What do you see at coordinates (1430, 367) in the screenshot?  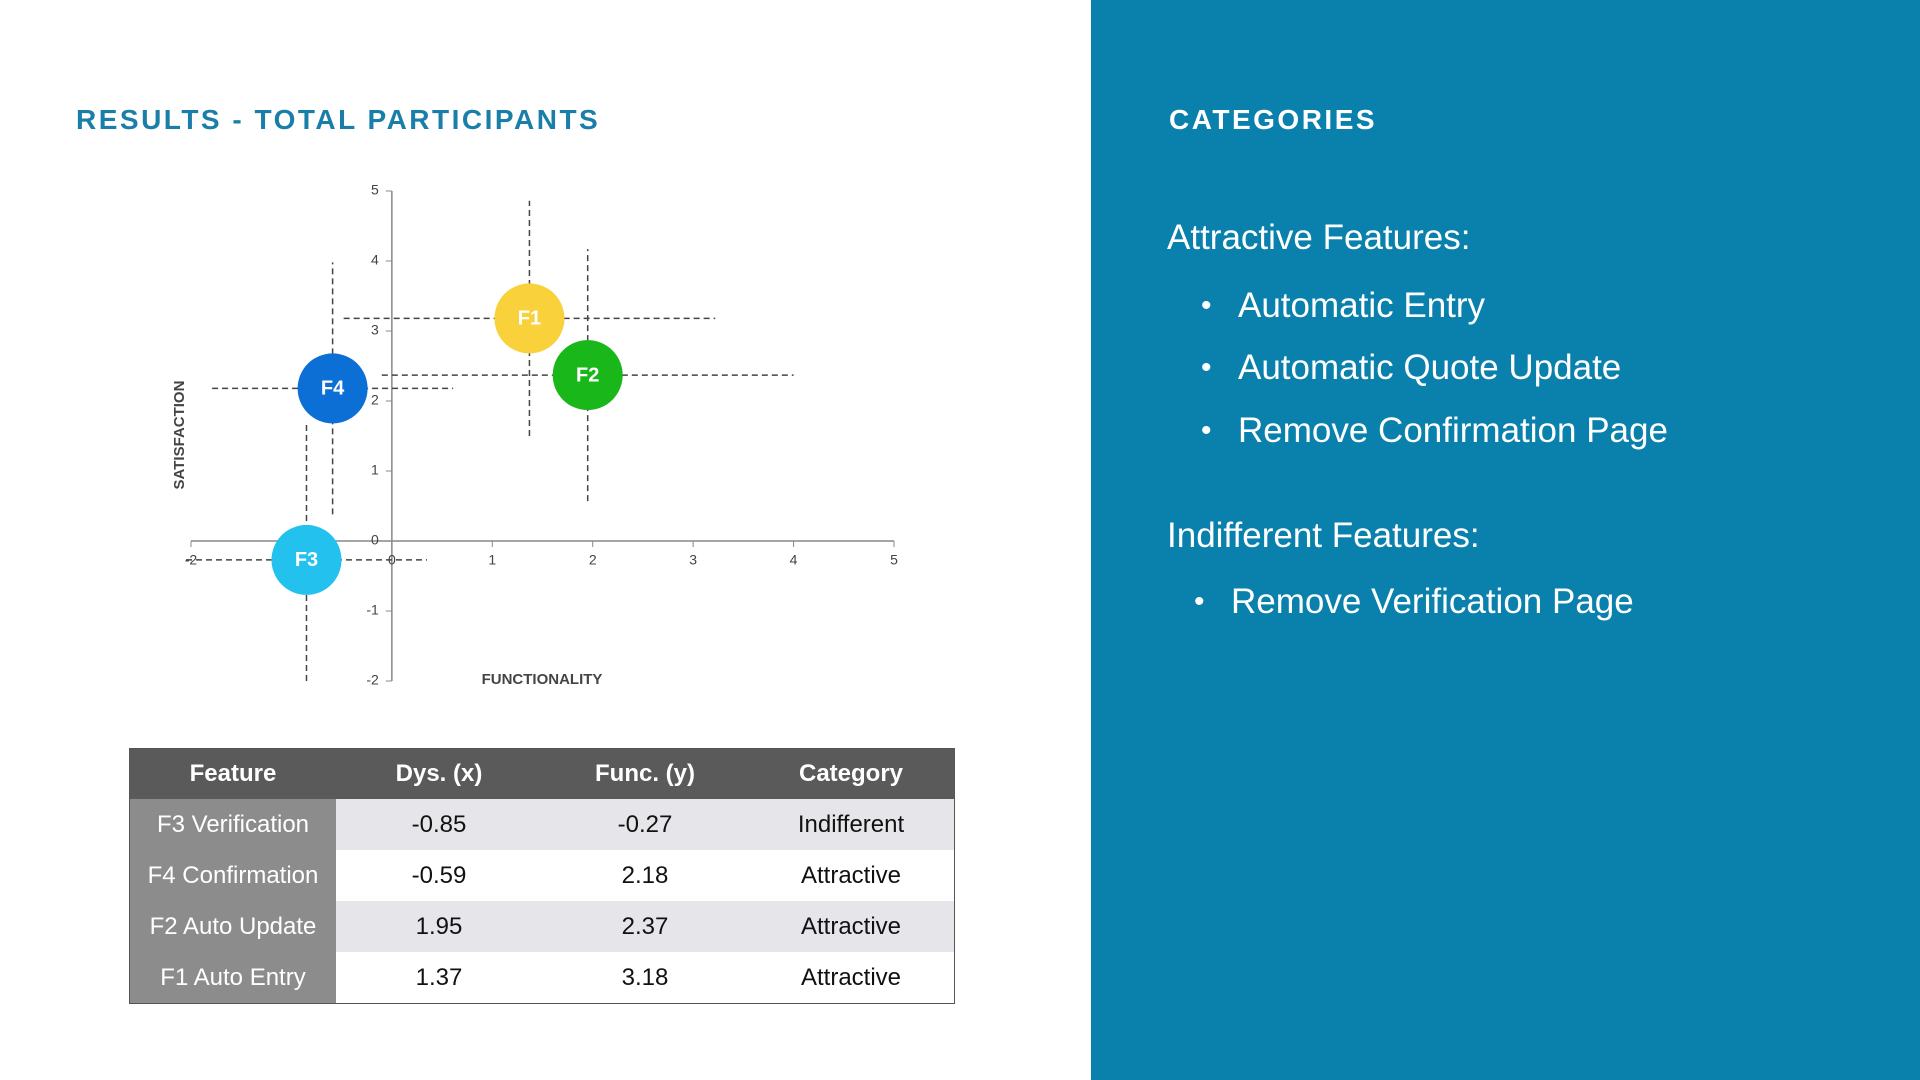 I see `list-item: Automatic Quote Update` at bounding box center [1430, 367].